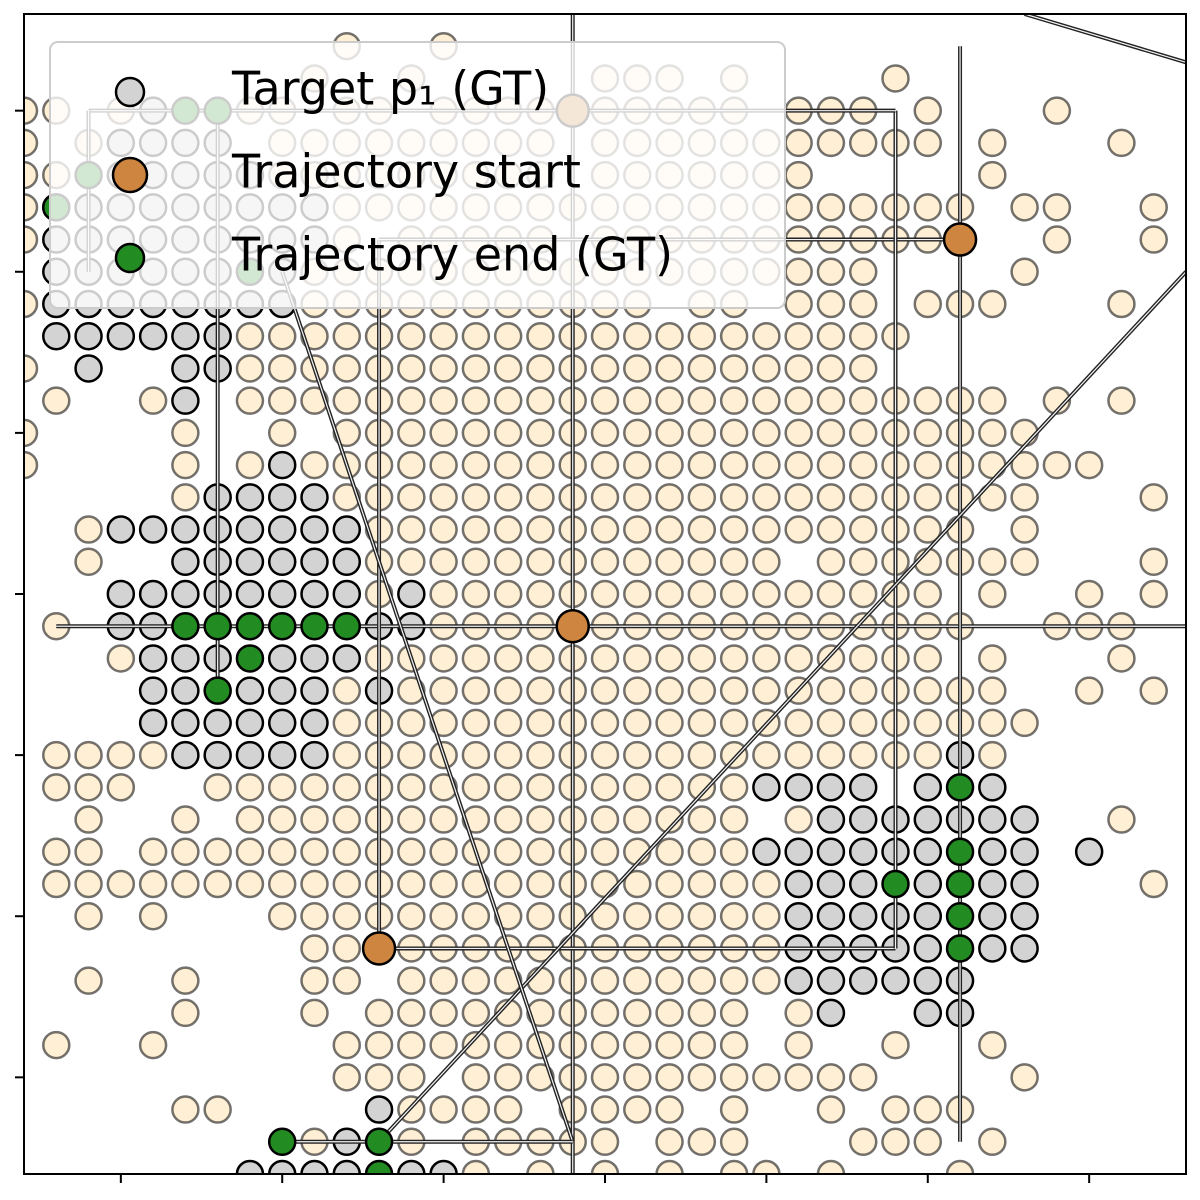 Image resolution: width=1200 pixels, height=1200 pixels. What do you see at coordinates (406, 172) in the screenshot?
I see `legend-label: Trajectory start` at bounding box center [406, 172].